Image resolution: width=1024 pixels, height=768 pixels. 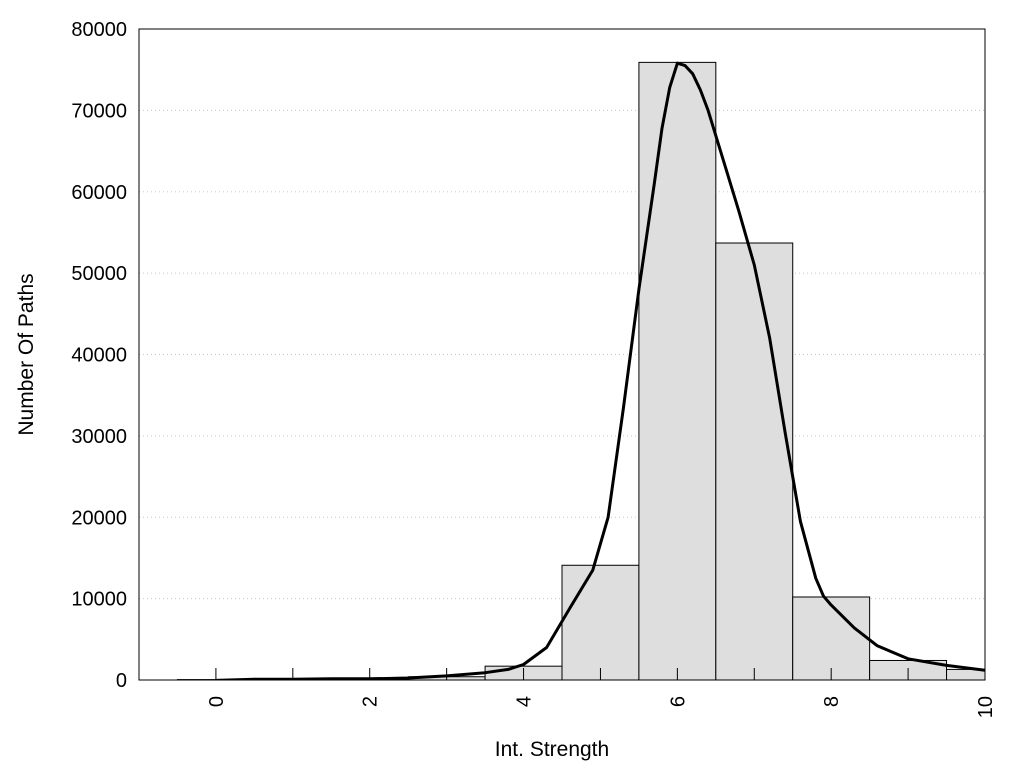 I want to click on x-tick-label: 2, so click(x=371, y=701).